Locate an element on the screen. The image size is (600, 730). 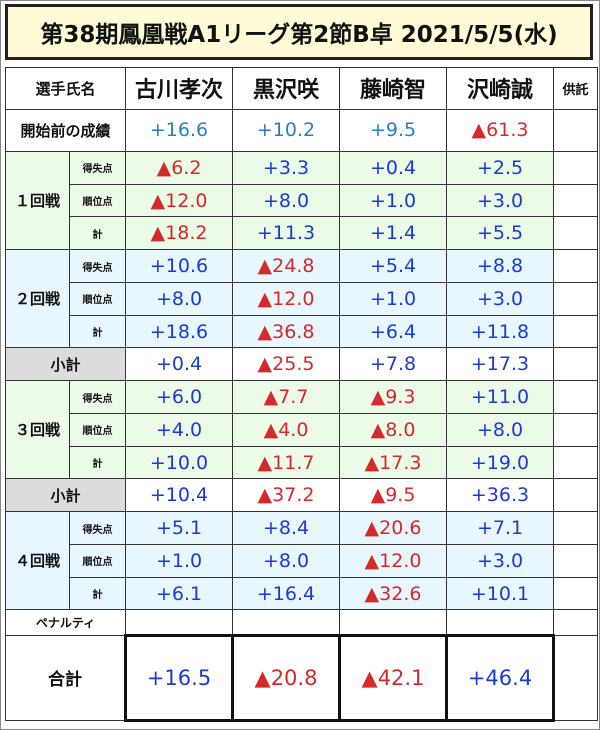
score-value: +6.1 is located at coordinates (179, 593).